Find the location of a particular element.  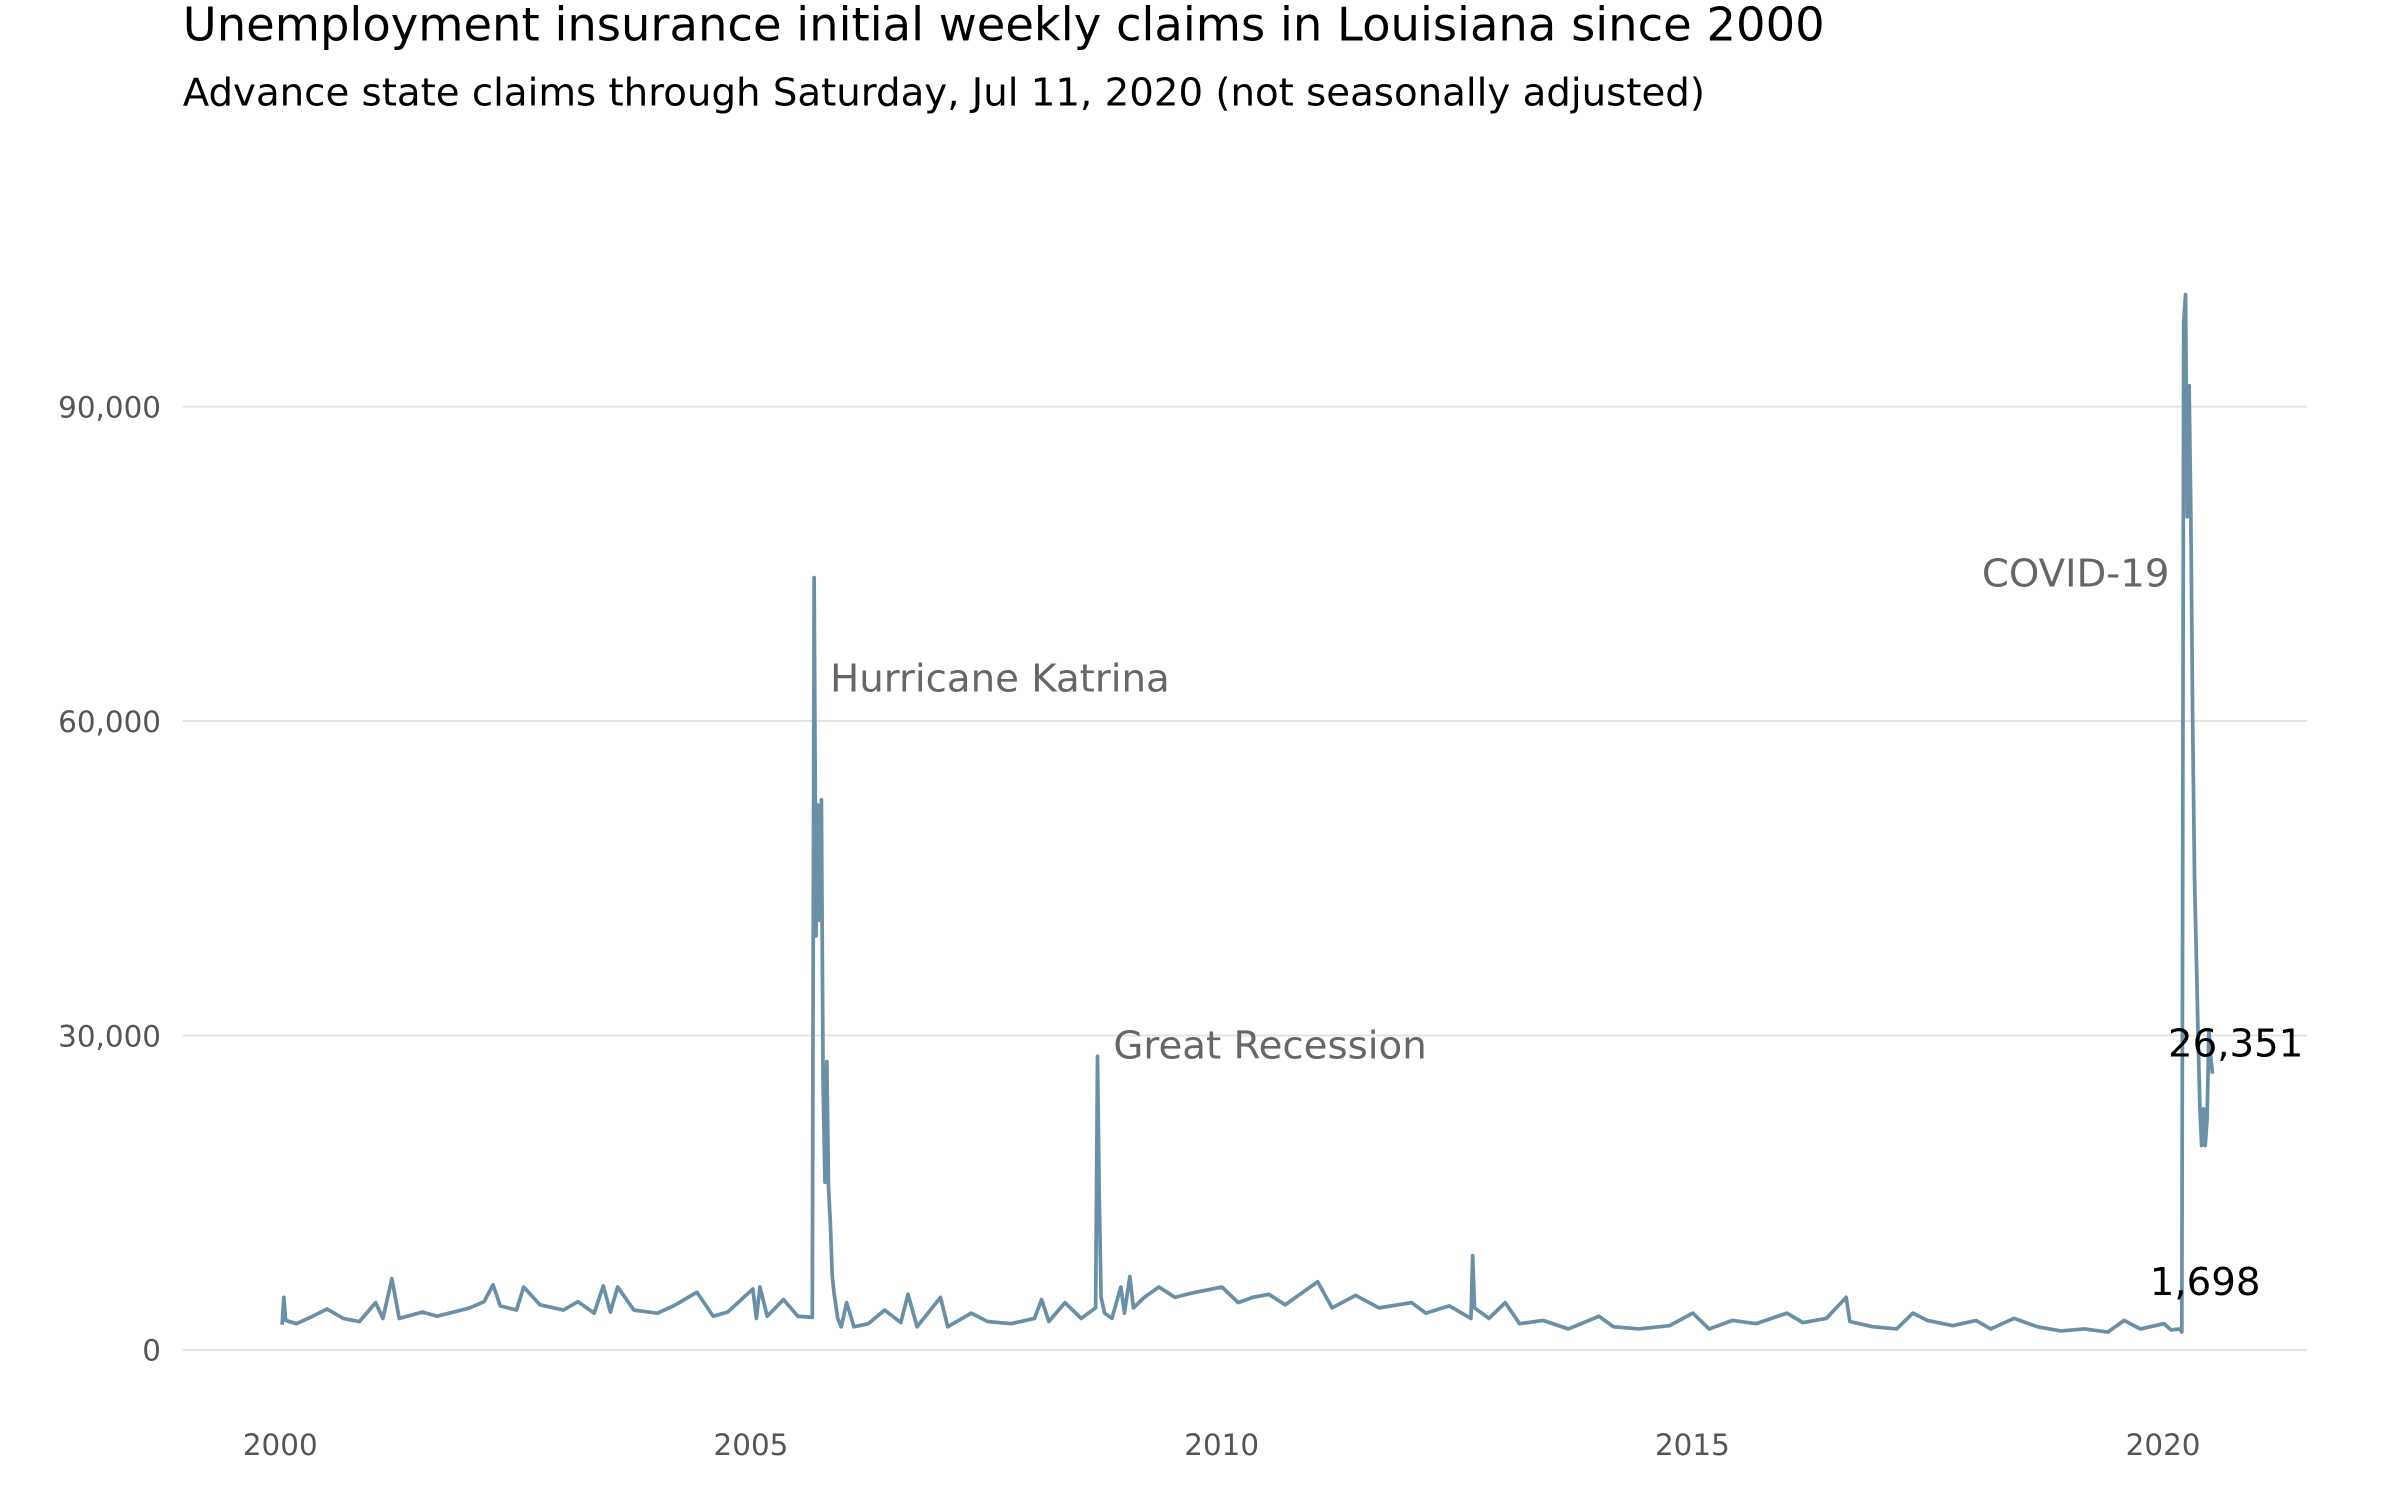

y-tick-label: 60,000 is located at coordinates (109, 722).